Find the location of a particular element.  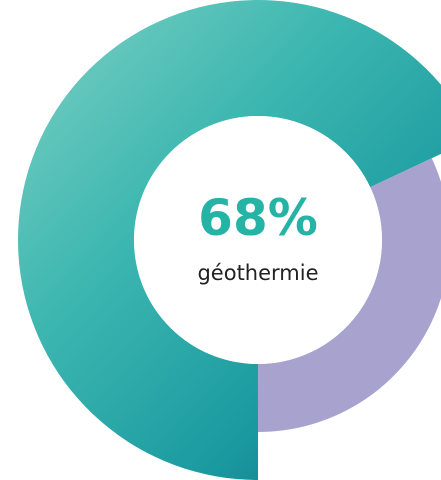

value-label: 68% is located at coordinates (258, 218).